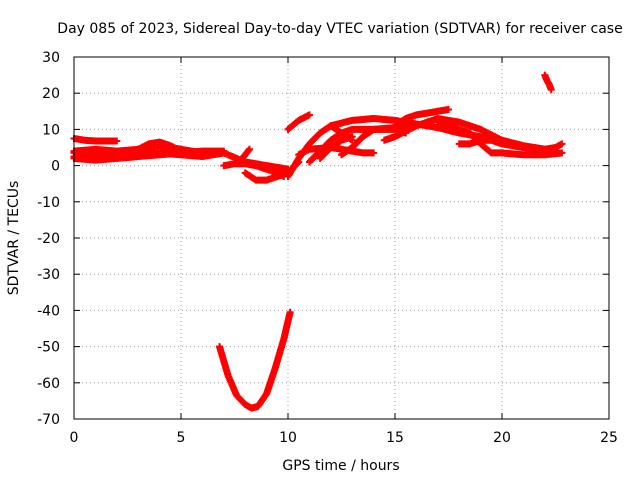  What do you see at coordinates (48, 420) in the screenshot?
I see `y-tick-label: -70` at bounding box center [48, 420].